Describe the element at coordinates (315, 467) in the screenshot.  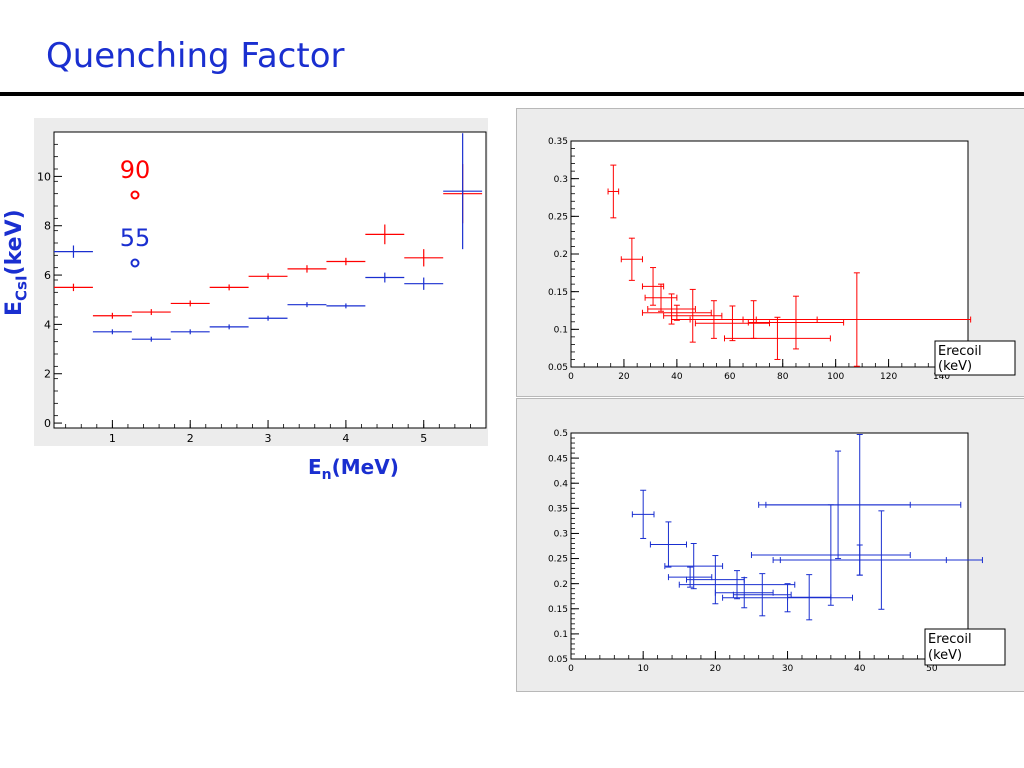
I see `xlabel-base: E` at that location.